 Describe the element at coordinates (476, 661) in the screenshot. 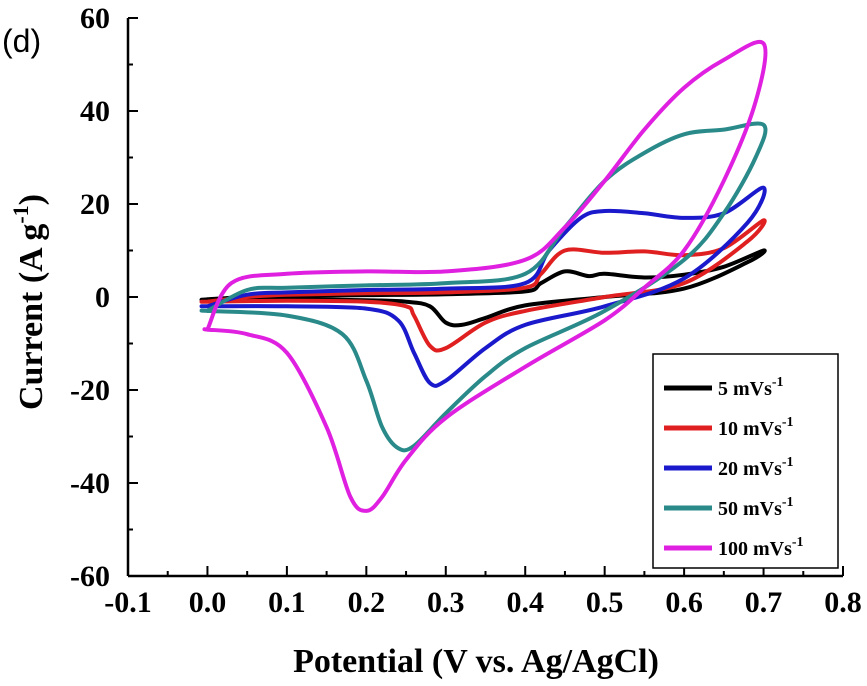

I see `x-axis-title: Potential (V vs. Ag/AgCl)` at that location.